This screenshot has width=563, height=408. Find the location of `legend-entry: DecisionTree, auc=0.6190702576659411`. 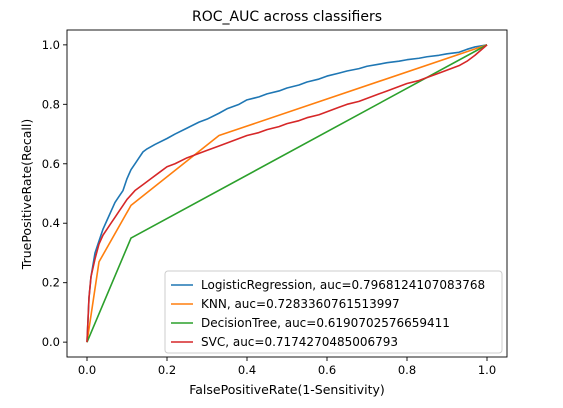

legend-entry: DecisionTree, auc=0.6190702576659411 is located at coordinates (325, 323).